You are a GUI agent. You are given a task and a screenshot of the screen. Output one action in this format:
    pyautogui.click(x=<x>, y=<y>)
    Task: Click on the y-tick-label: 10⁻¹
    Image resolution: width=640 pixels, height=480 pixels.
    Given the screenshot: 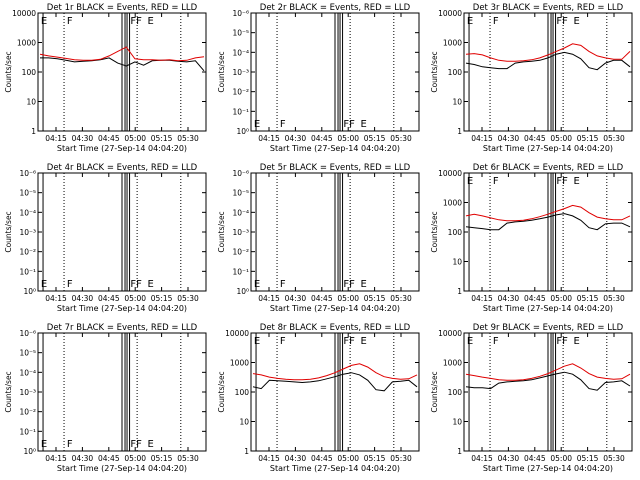 What is the action you would take?
    pyautogui.click(x=240, y=271)
    